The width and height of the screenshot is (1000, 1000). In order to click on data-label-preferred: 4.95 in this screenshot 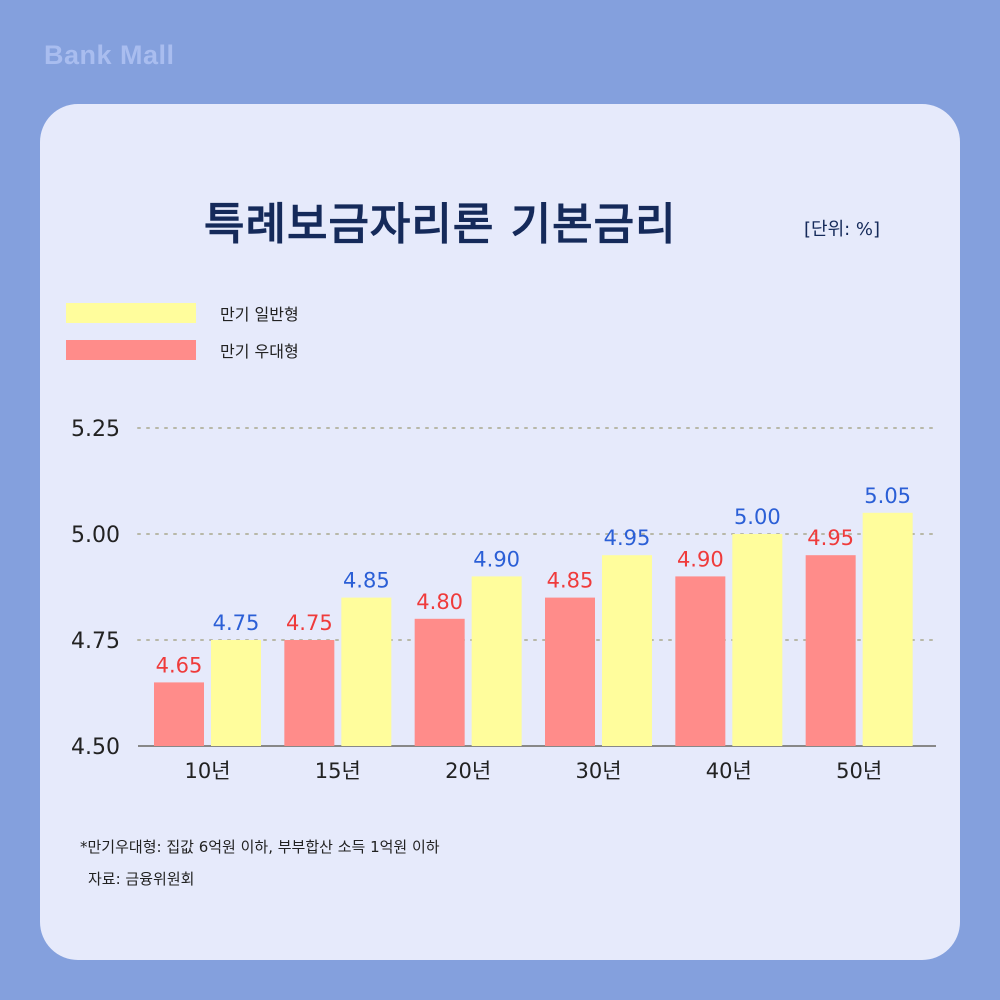, I will do `click(830, 538)`.